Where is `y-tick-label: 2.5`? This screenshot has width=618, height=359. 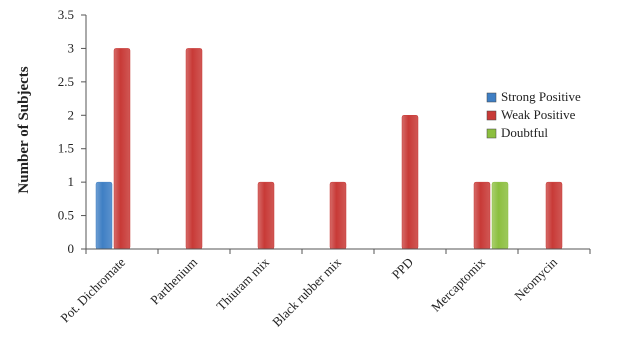 y-tick-label: 2.5 is located at coordinates (66, 81).